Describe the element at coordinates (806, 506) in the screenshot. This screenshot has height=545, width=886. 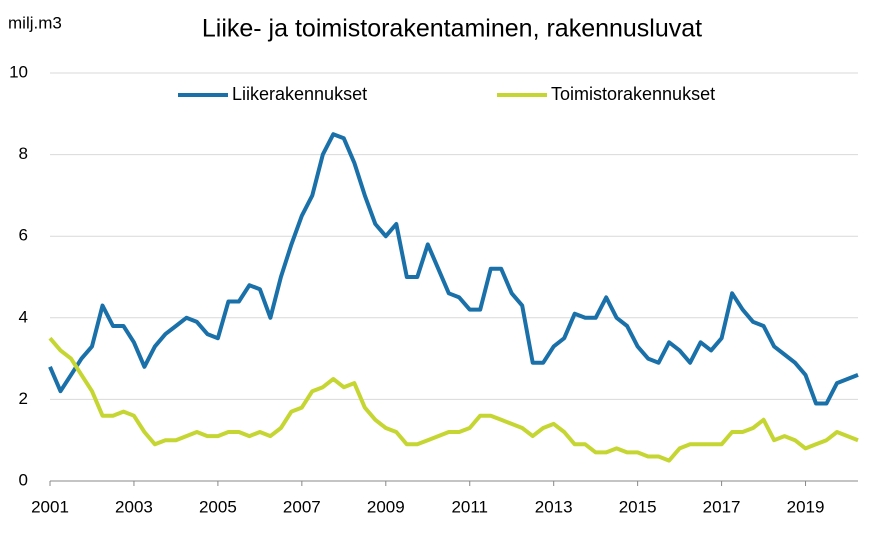
I see `x-tick-label: 2019` at that location.